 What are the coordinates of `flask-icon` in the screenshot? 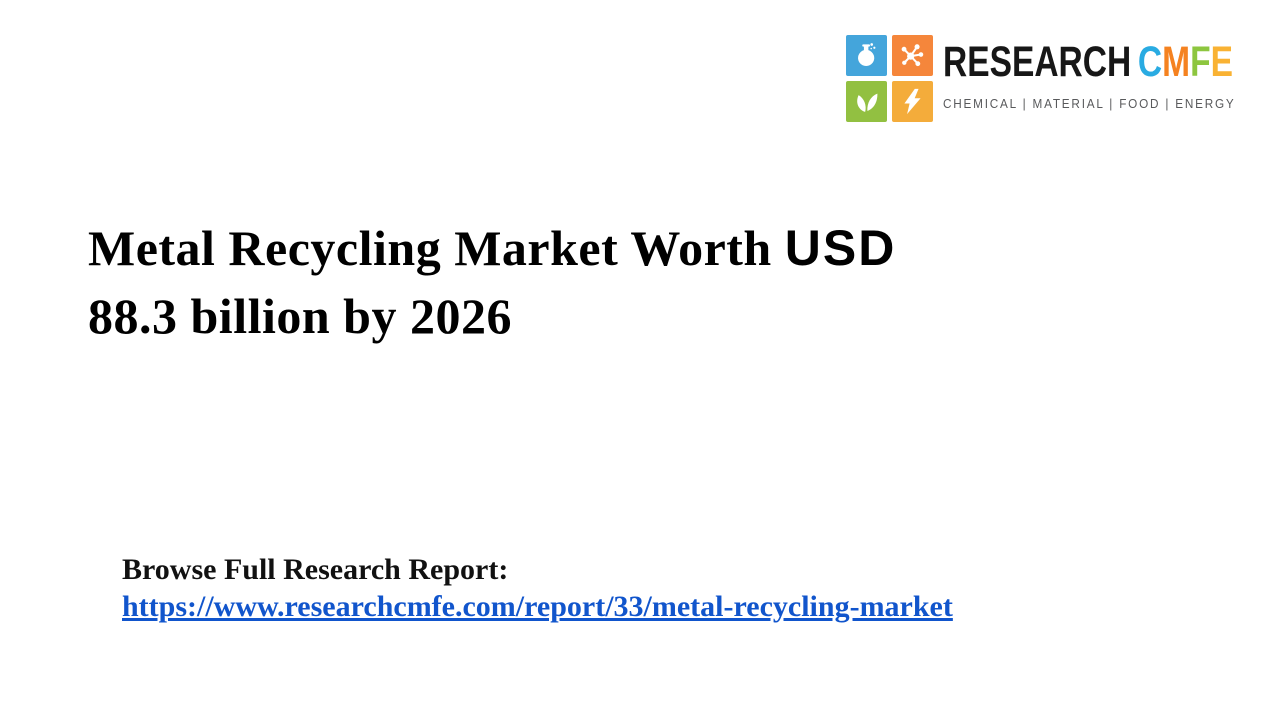 It's located at (867, 55).